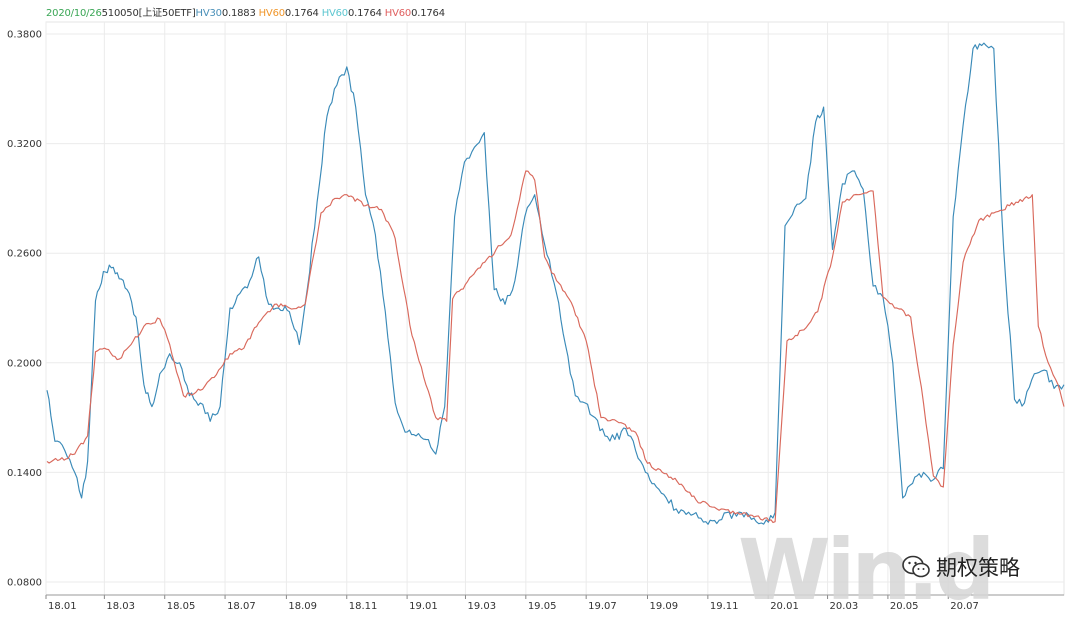 This screenshot has width=1080, height=619. What do you see at coordinates (181, 606) in the screenshot?
I see `x-tick-label: 18.05` at bounding box center [181, 606].